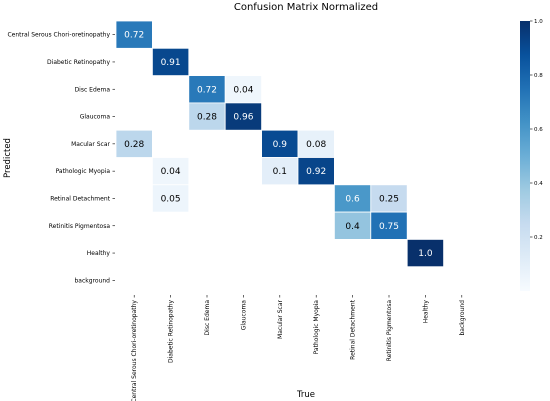 This screenshot has width=550, height=401. What do you see at coordinates (525, 156) in the screenshot?
I see `colorbar` at bounding box center [525, 156].